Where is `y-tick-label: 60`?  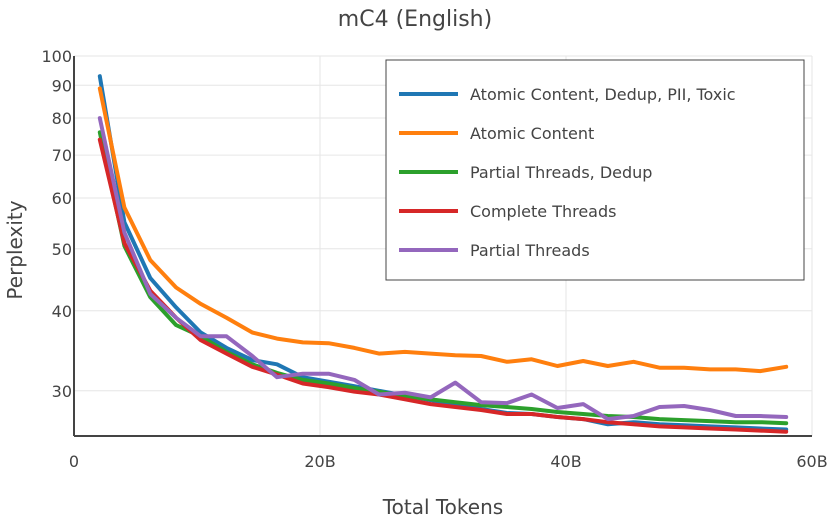 y-tick-label: 60 is located at coordinates (62, 198).